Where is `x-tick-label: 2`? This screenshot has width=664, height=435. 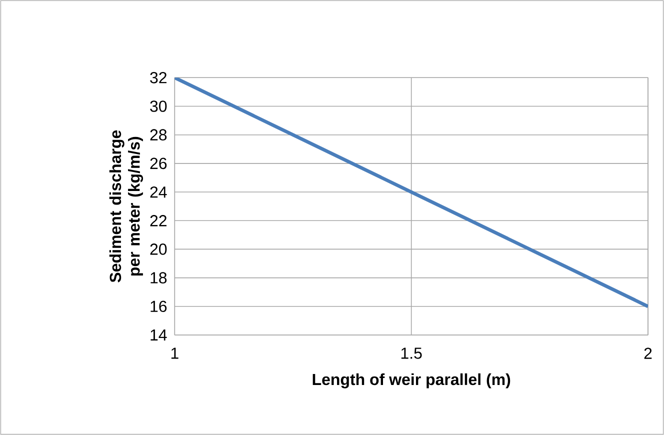
x-tick-label: 2 is located at coordinates (648, 353).